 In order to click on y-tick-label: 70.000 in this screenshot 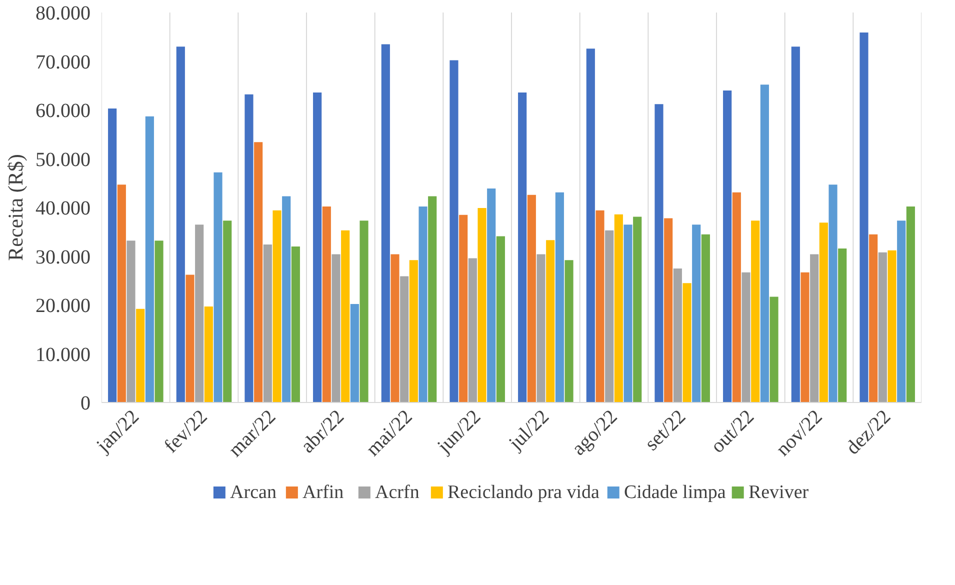, I will do `click(63, 62)`.